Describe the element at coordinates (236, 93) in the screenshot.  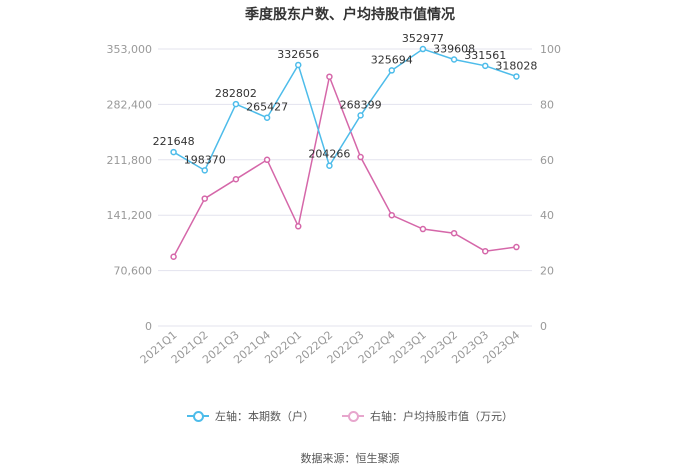
I see `data-label-shareholders: 282802` at that location.